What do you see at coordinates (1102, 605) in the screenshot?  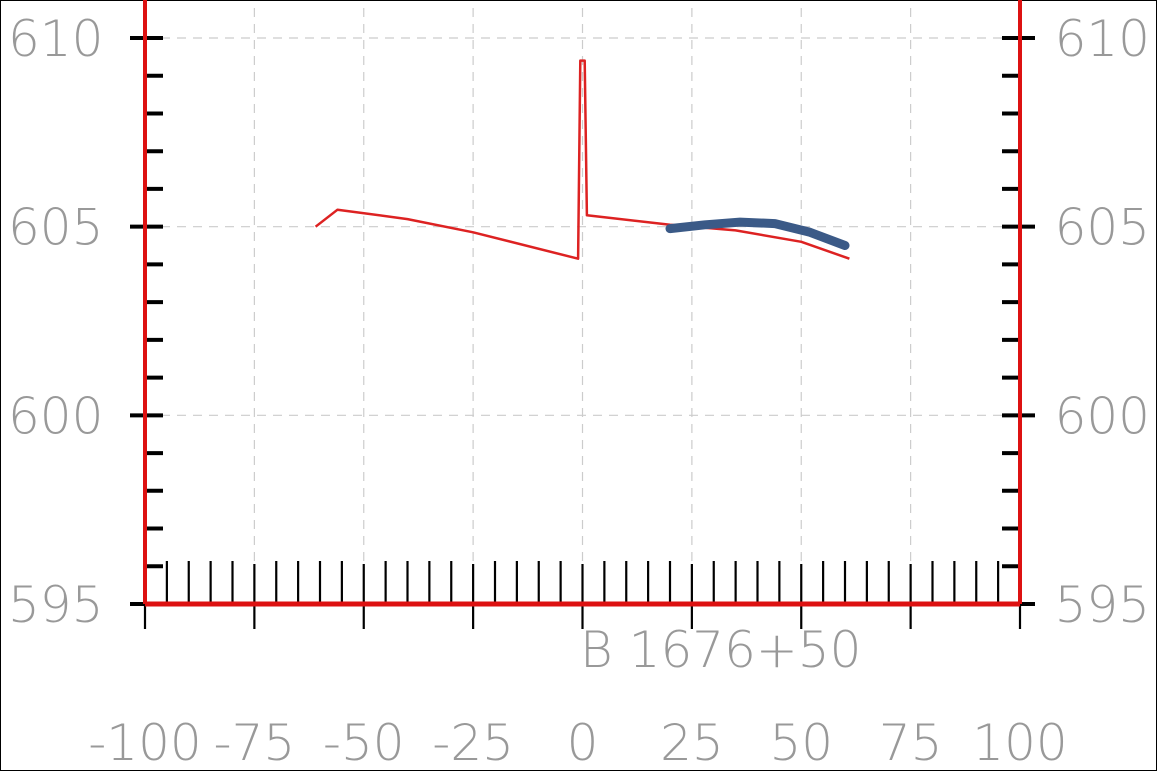 I see `y-tick-label-right: 595` at bounding box center [1102, 605].